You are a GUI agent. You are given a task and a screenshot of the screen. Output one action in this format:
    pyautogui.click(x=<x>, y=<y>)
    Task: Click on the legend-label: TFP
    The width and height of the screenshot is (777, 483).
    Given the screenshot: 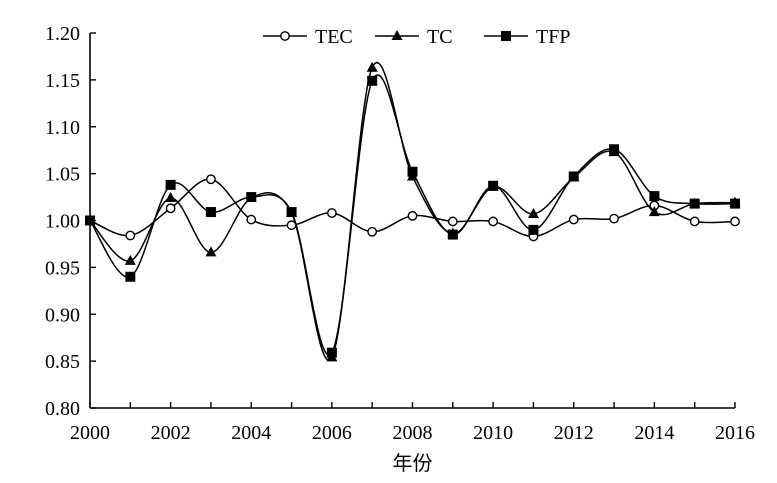 What is the action you would take?
    pyautogui.click(x=553, y=37)
    